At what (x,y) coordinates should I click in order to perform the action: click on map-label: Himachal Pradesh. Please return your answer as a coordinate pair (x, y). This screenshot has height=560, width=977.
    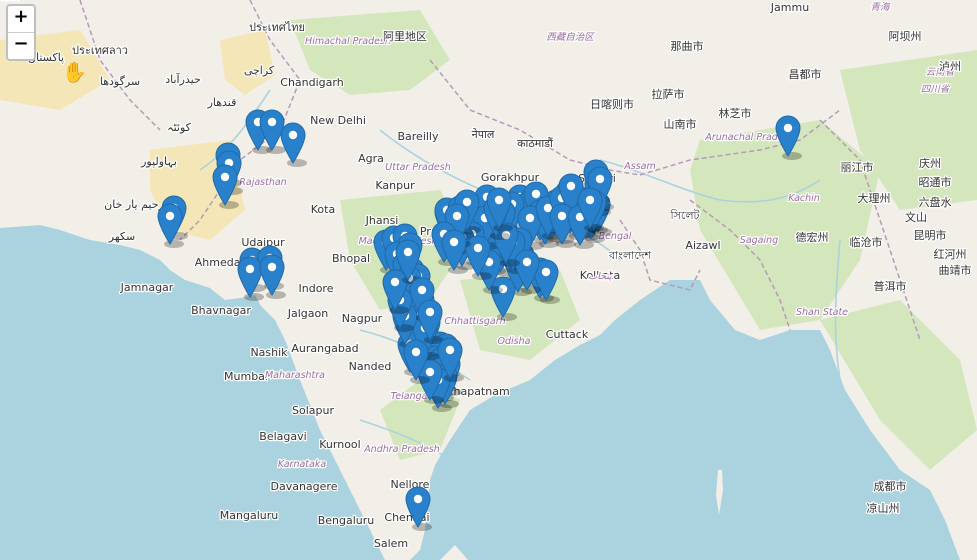
    Looking at the image, I should click on (348, 41).